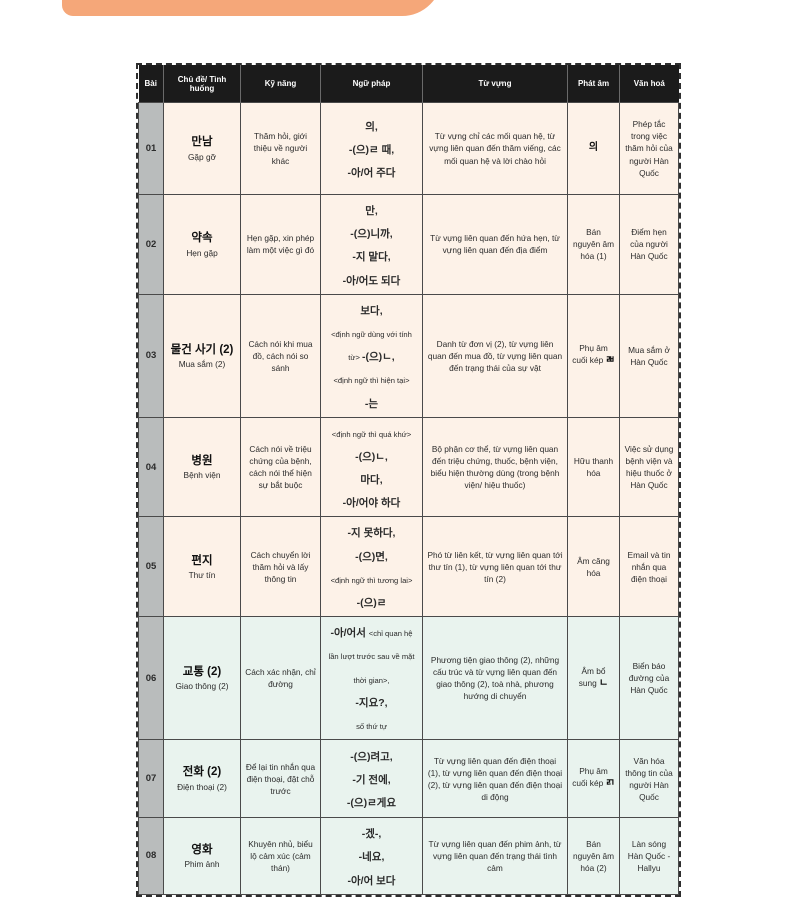 This screenshot has width=800, height=897. What do you see at coordinates (649, 779) in the screenshot?
I see `culture-cell: Văn hóa thông tin của người Hàn Quốc` at bounding box center [649, 779].